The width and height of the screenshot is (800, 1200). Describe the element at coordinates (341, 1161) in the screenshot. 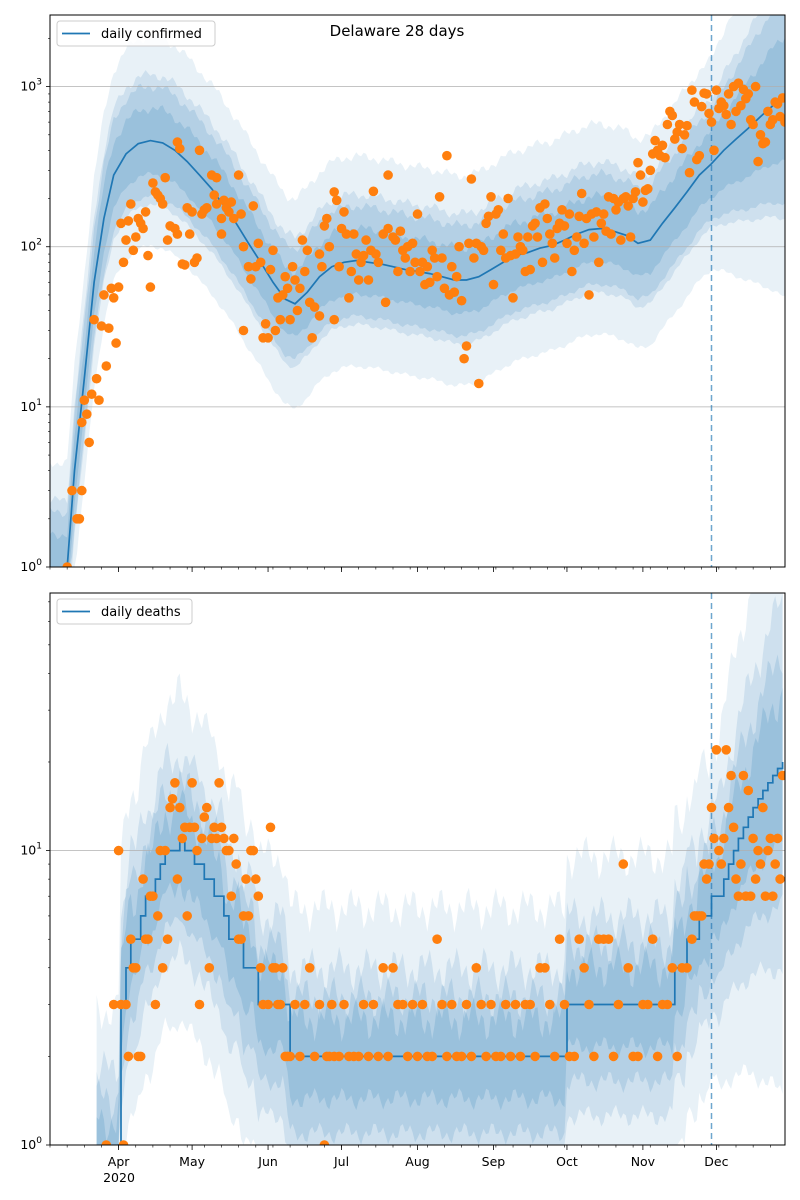

I see `x-tick-label: Jul` at that location.